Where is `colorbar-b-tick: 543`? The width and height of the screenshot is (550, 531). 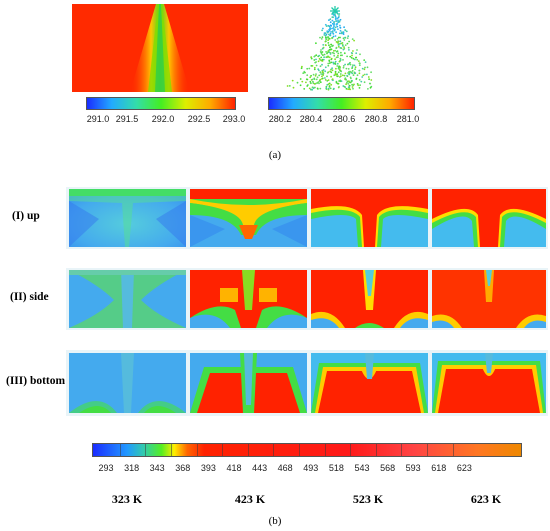
colorbar-b-tick: 543 is located at coordinates (362, 468).